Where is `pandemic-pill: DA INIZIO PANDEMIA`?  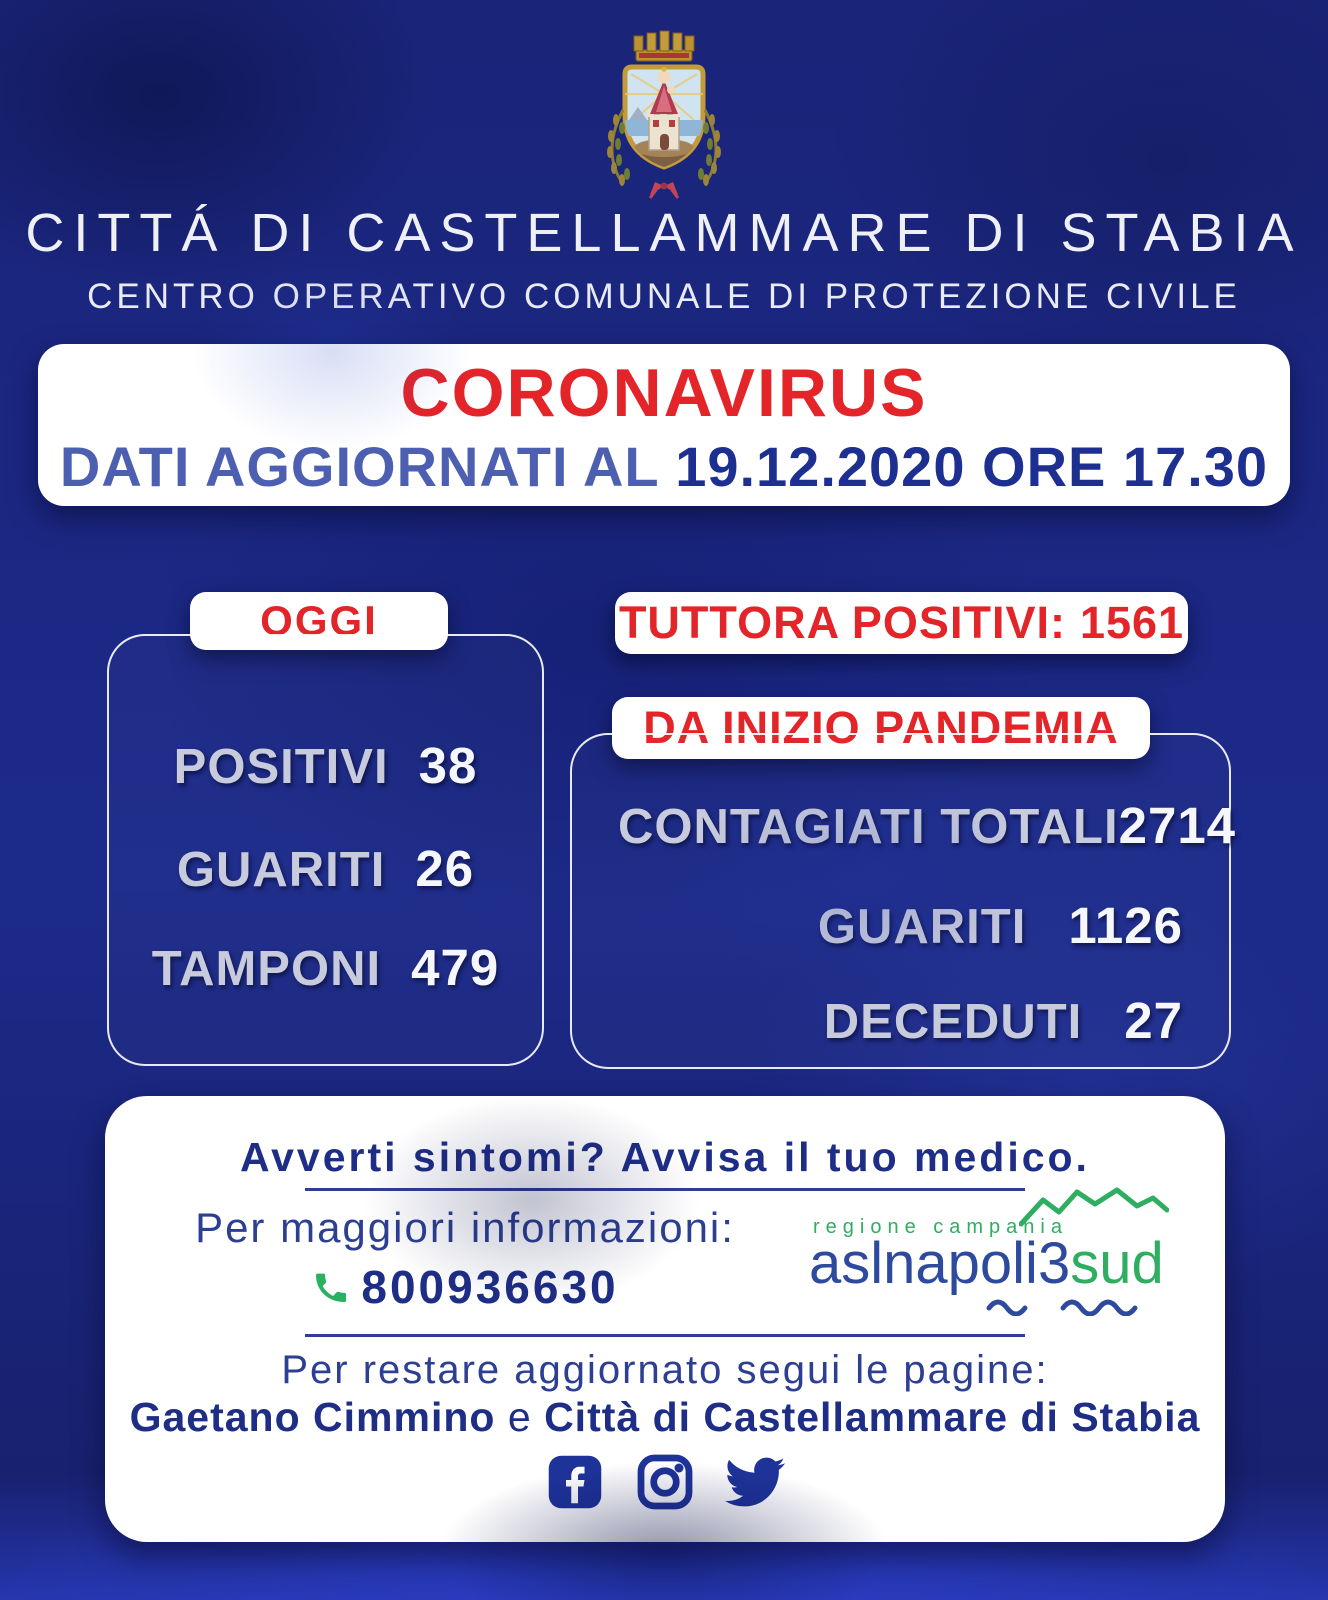
pandemic-pill: DA INIZIO PANDEMIA is located at coordinates (881, 728).